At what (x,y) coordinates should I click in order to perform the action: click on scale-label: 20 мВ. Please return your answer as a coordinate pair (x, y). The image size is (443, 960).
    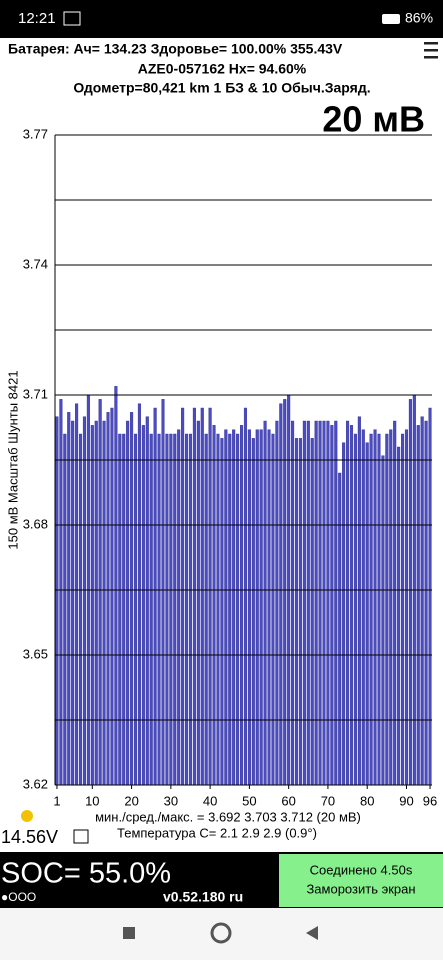
    Looking at the image, I should click on (373, 119).